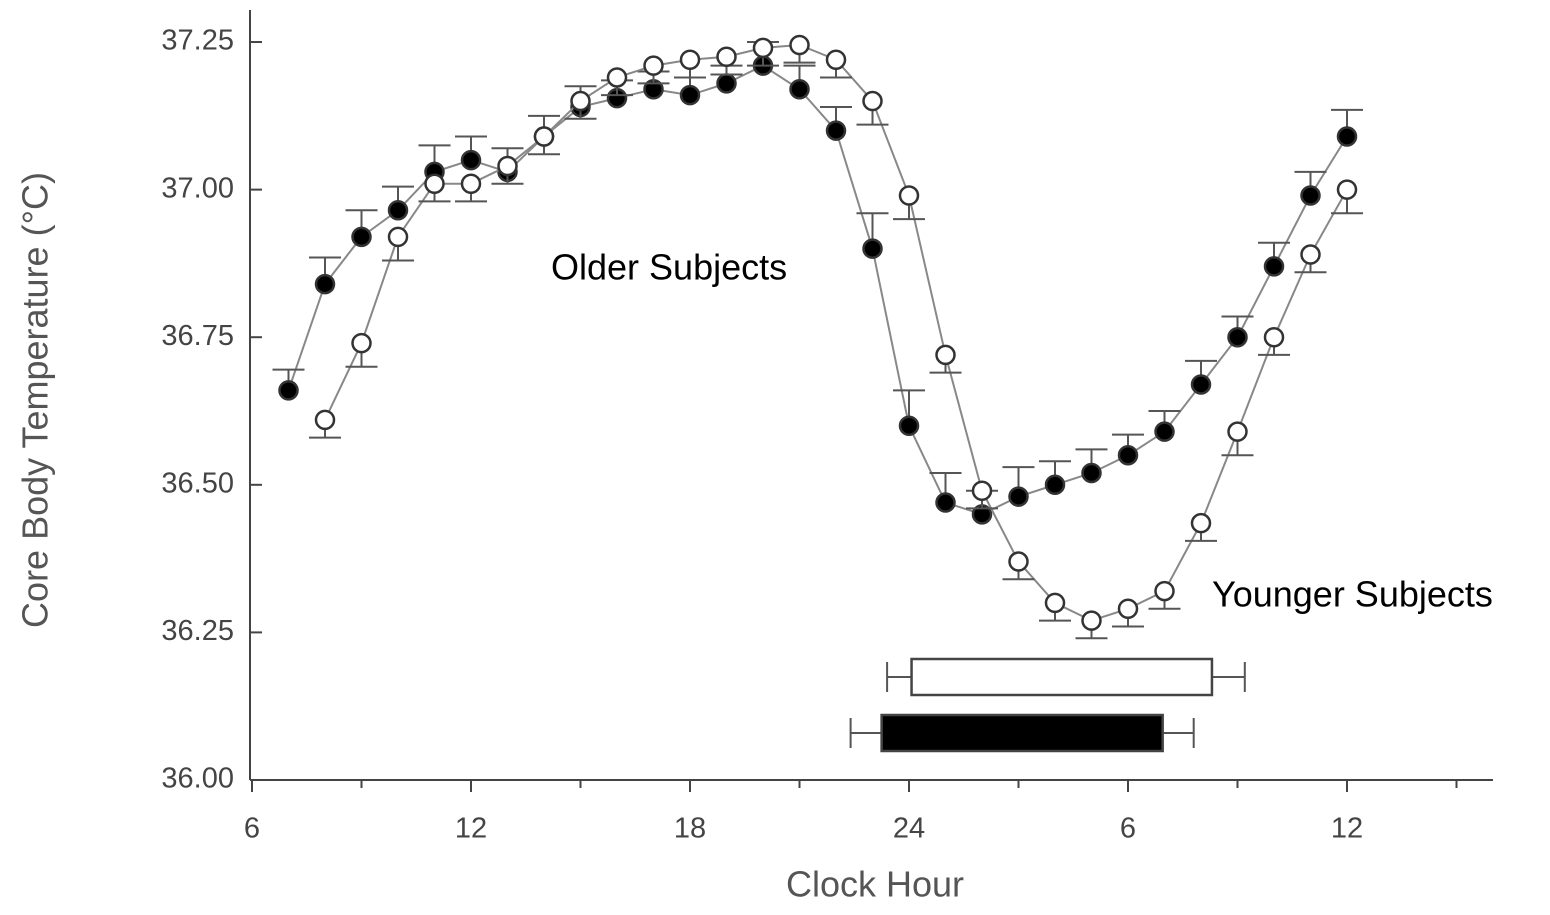  What do you see at coordinates (197, 188) in the screenshot?
I see `y-tick-label: 37.00` at bounding box center [197, 188].